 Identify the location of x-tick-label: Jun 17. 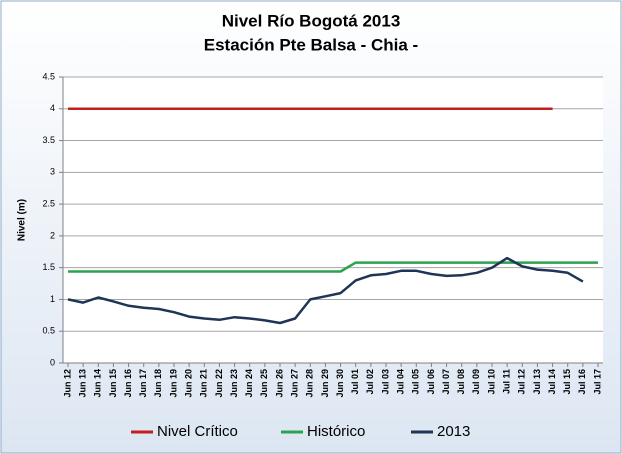
(143, 383).